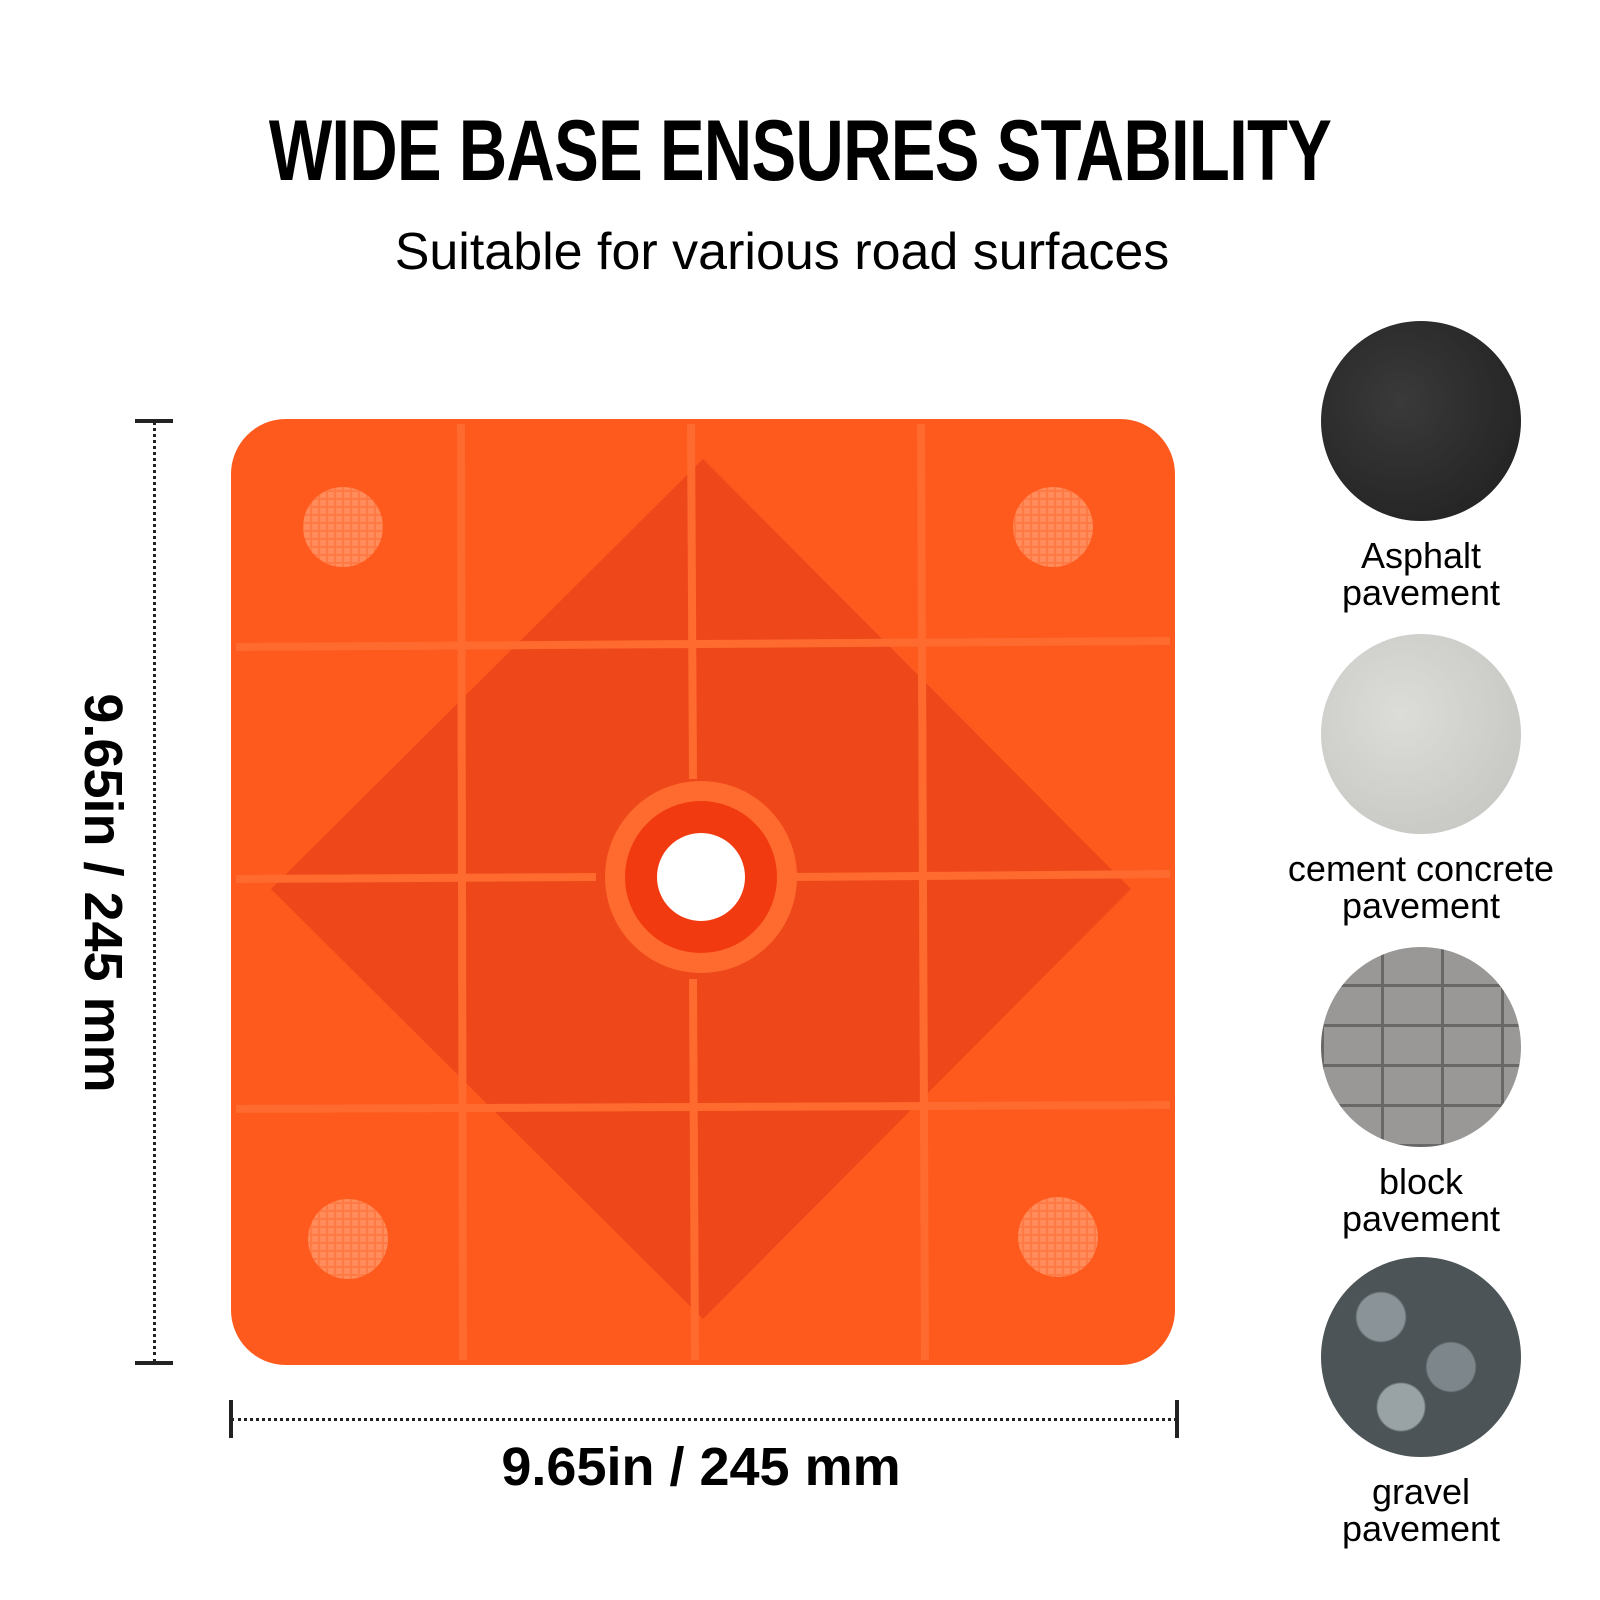 Image resolution: width=1600 pixels, height=1600 pixels. What do you see at coordinates (701, 1467) in the screenshot?
I see `width-label: 9.65in / 245 mm` at bounding box center [701, 1467].